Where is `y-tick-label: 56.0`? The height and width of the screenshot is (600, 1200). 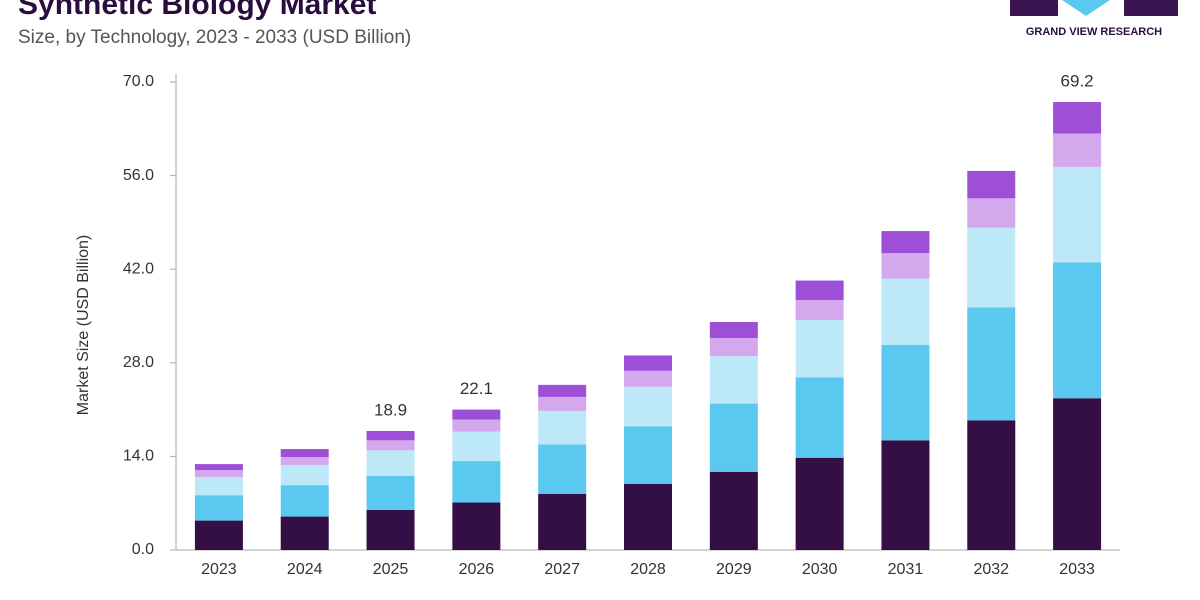
y-tick-label: 56.0 is located at coordinates (138, 175).